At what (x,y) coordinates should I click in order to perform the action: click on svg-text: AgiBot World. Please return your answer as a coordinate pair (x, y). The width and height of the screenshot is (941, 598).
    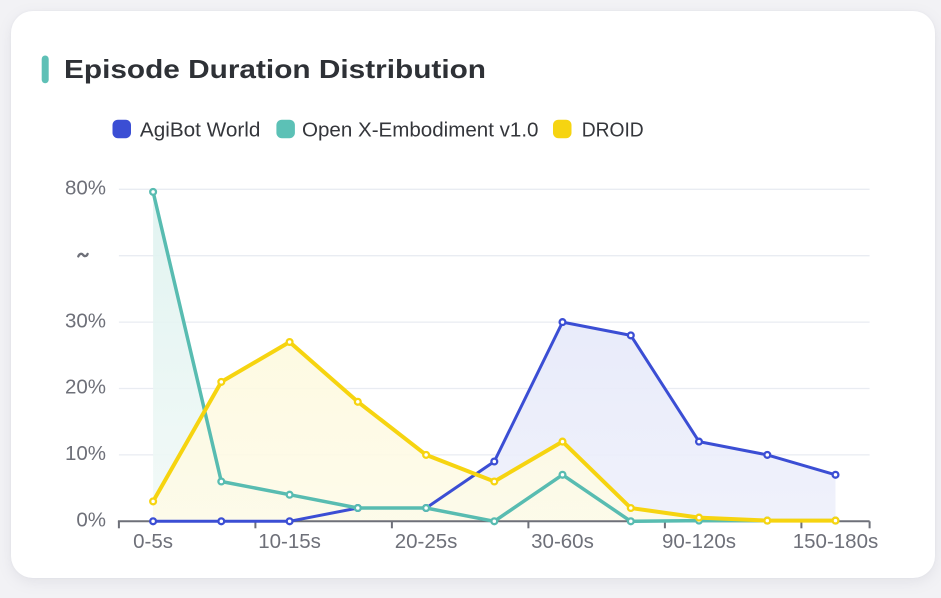
    Looking at the image, I should click on (200, 130).